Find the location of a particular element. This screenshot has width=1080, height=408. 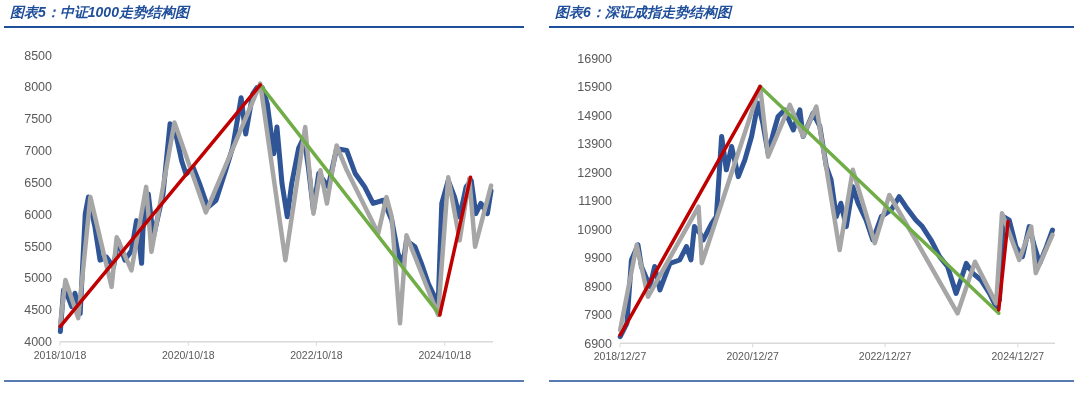

x-tick-label: 2020/10/18 is located at coordinates (188, 354).